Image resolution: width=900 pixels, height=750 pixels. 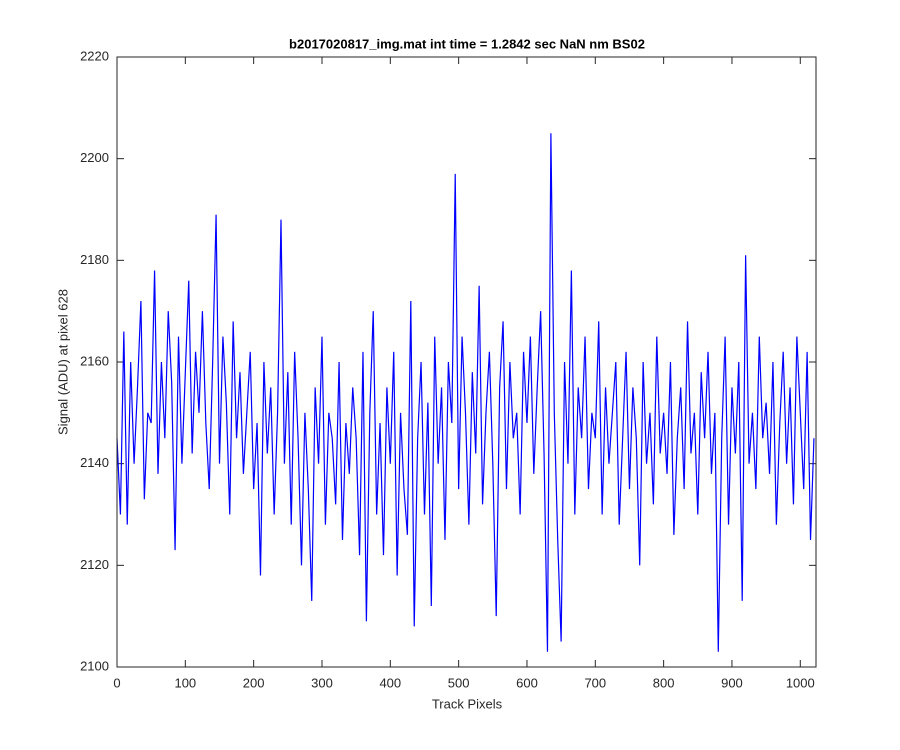 I want to click on y-tick-label: 2120, so click(x=94, y=564).